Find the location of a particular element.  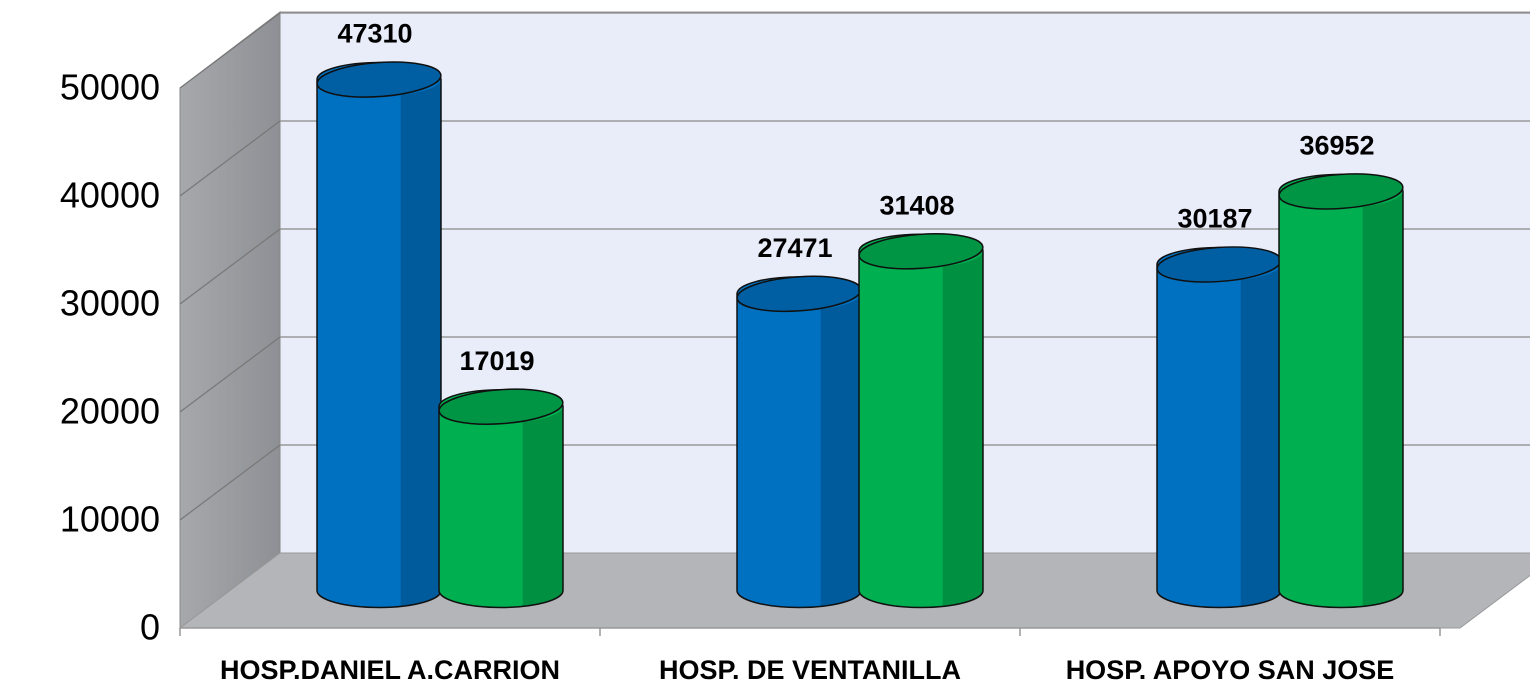

y-tick-label: 10000 is located at coordinates (110, 519).